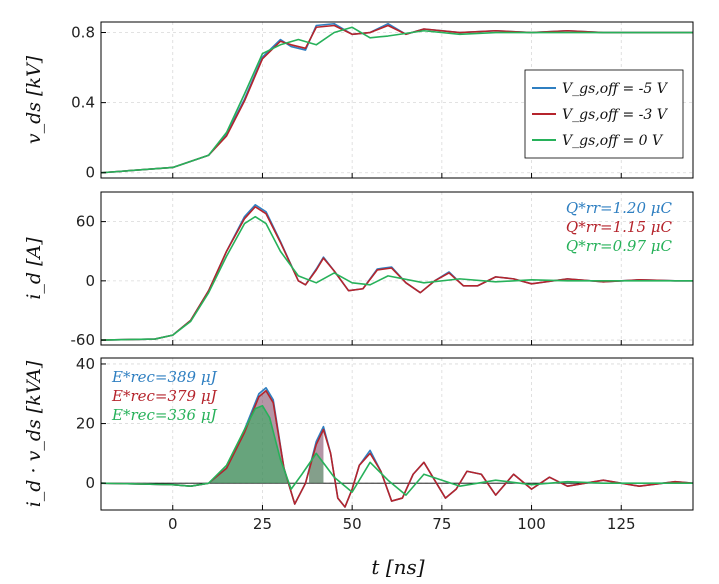  I want to click on x-tick-label: 25, so click(262, 524).